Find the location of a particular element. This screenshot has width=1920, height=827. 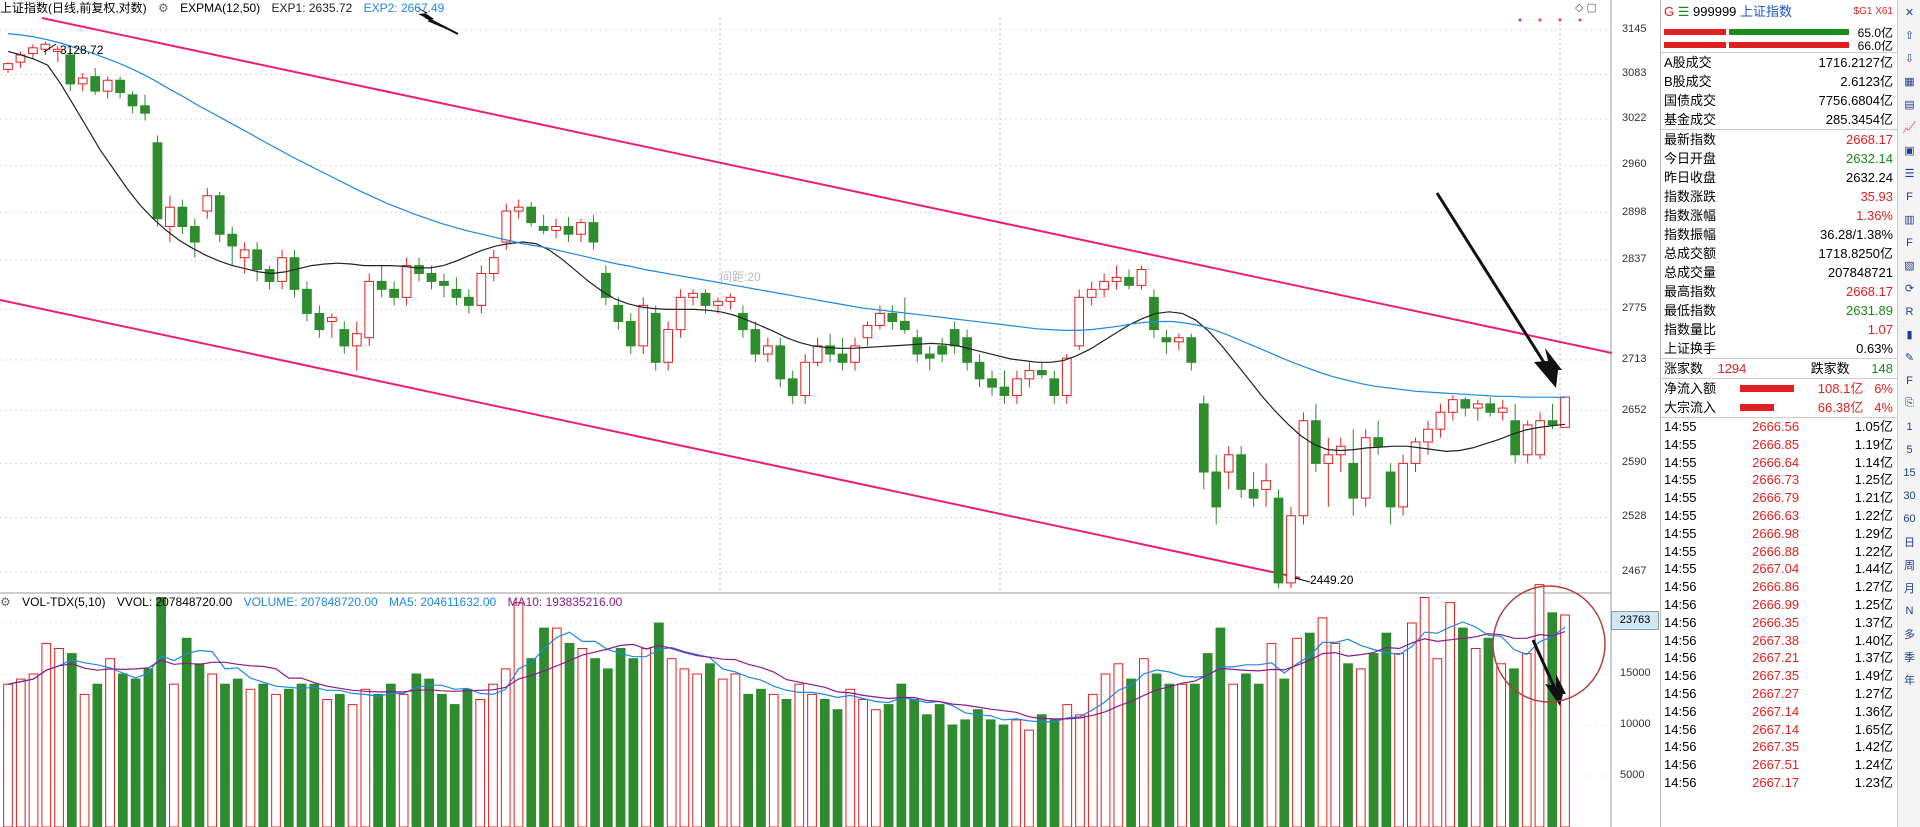

tick-volume: 1.19亿 is located at coordinates (1874, 445).